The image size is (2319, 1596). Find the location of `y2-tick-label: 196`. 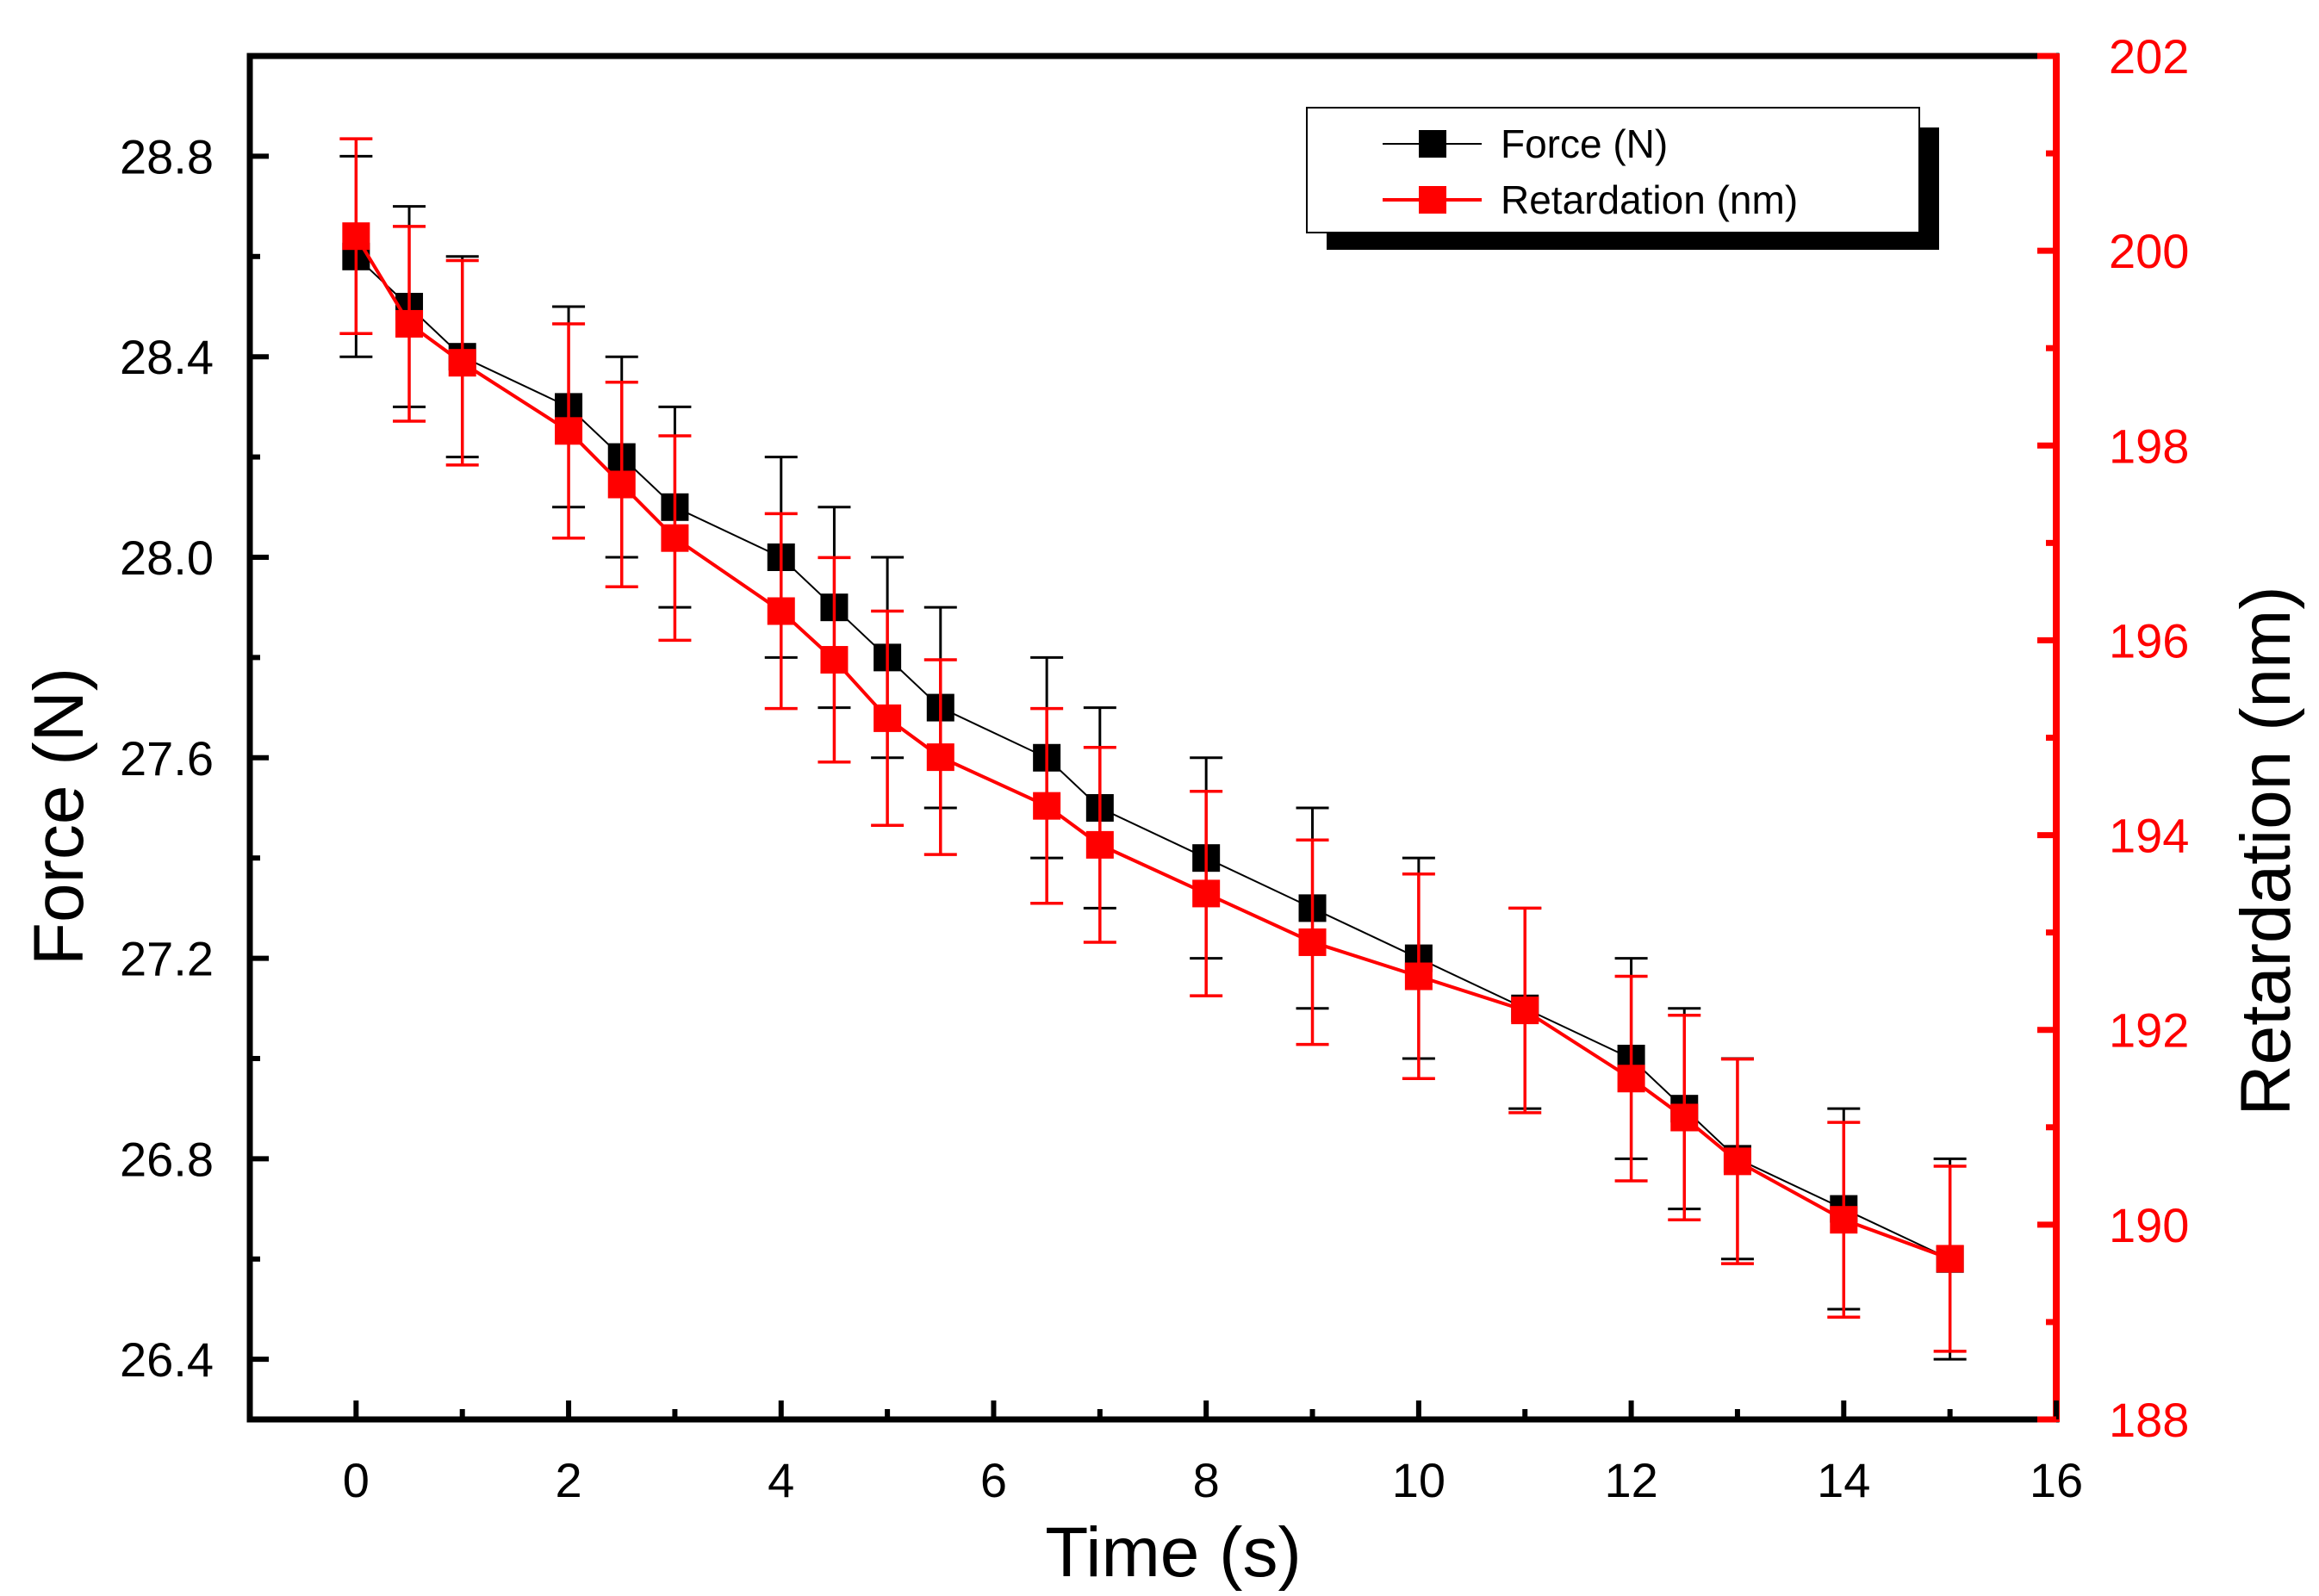

y2-tick-label: 196 is located at coordinates (2149, 640).